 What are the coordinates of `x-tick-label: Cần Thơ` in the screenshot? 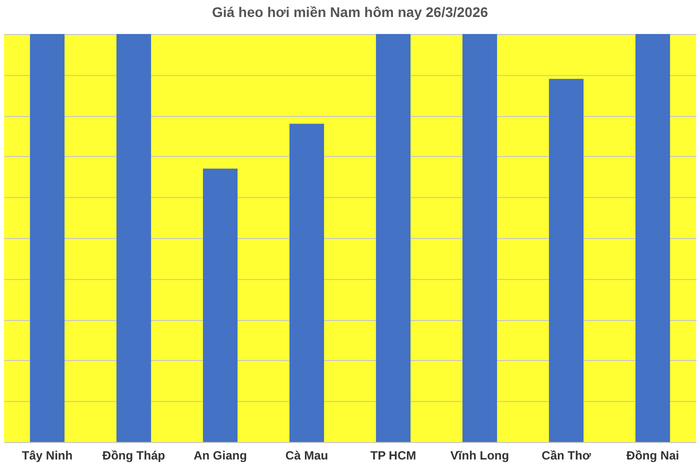 It's located at (567, 455).